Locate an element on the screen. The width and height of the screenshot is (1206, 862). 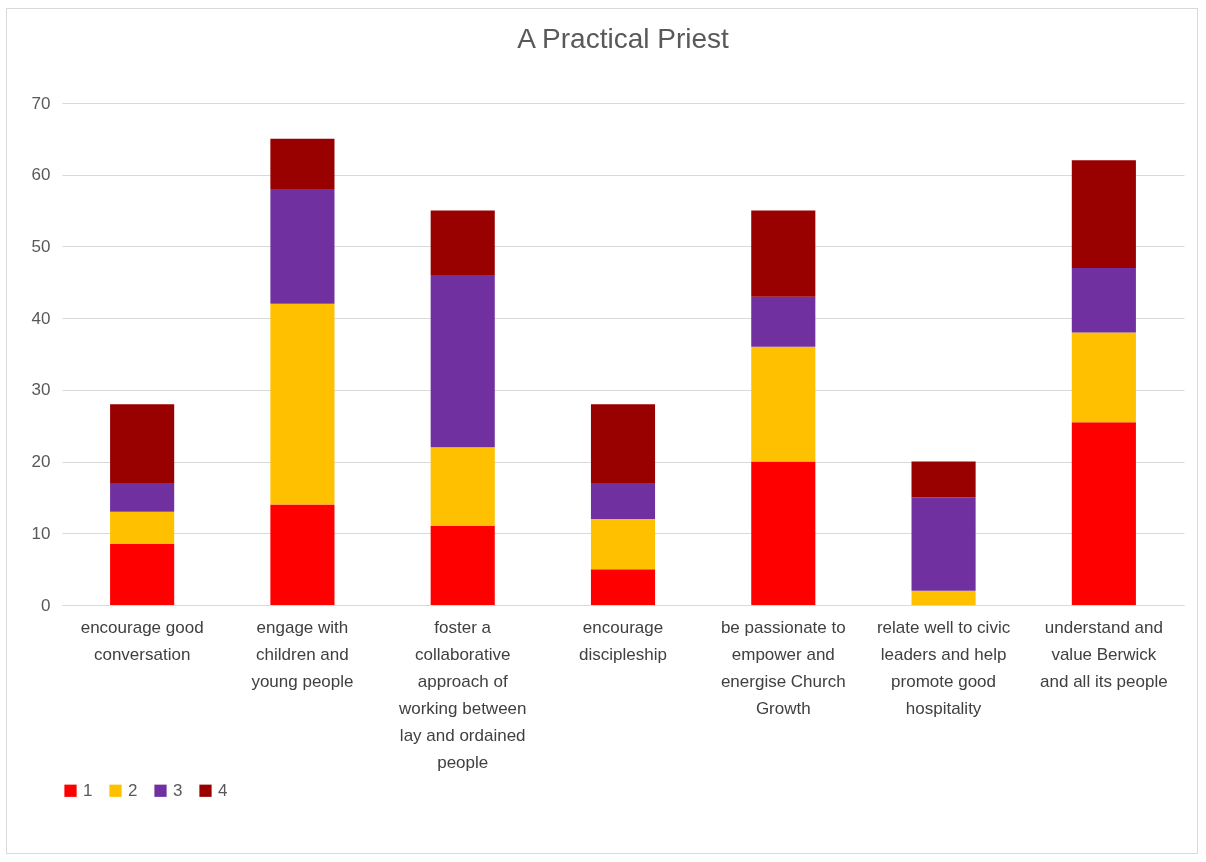
y-tick-label: 30 is located at coordinates (41, 390).